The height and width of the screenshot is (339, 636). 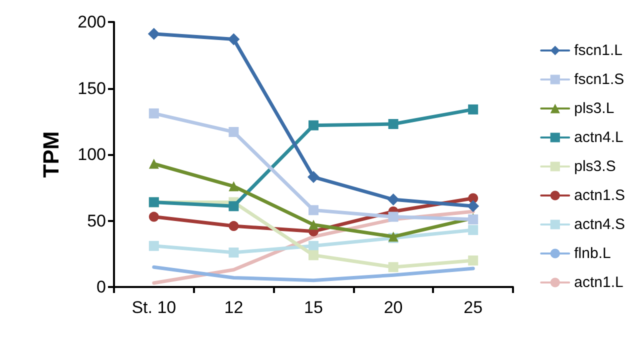 I want to click on legend-label: pls3.L, so click(x=594, y=108).